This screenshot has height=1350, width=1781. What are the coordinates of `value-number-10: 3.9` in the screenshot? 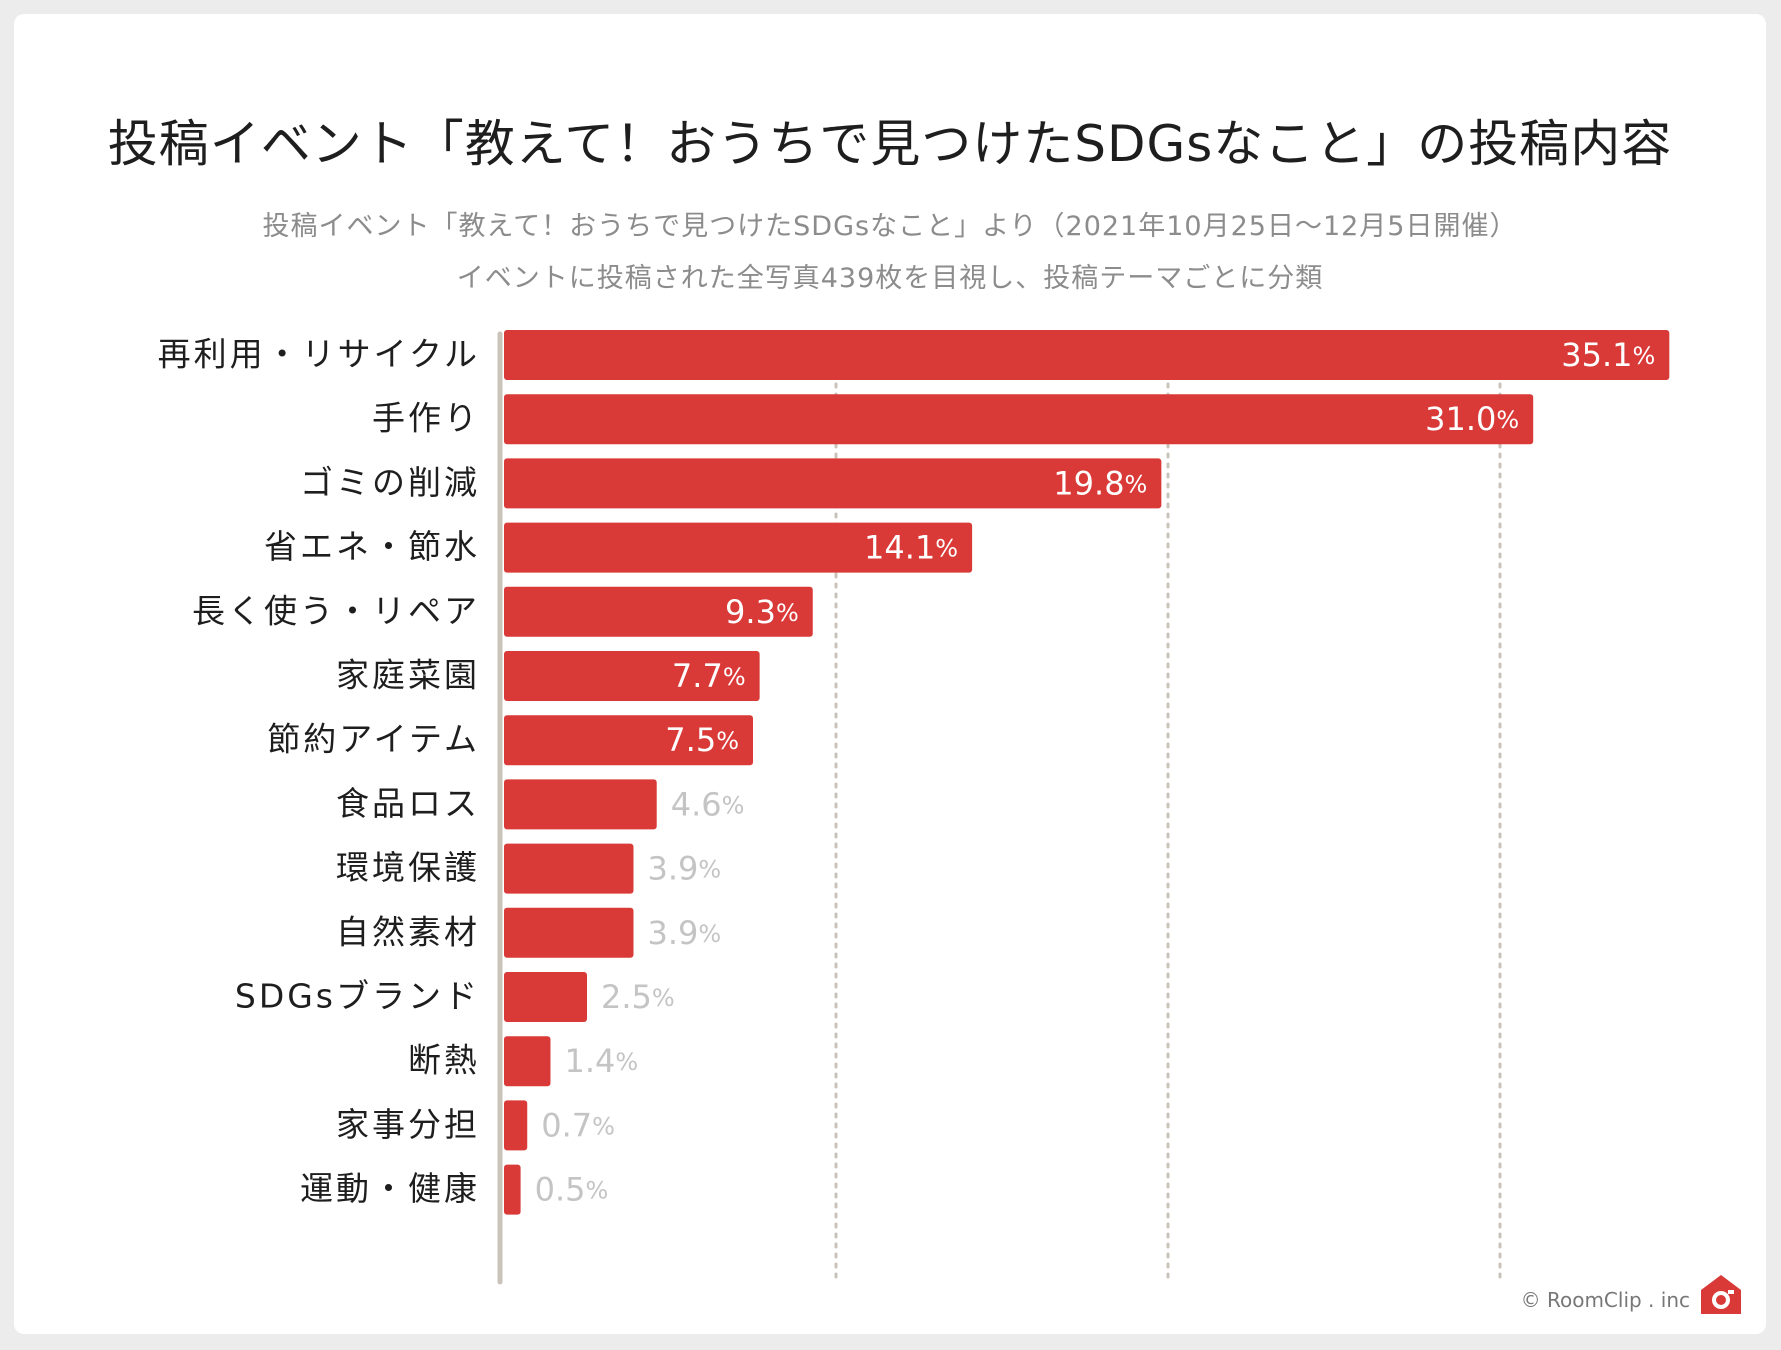 It's located at (672, 933).